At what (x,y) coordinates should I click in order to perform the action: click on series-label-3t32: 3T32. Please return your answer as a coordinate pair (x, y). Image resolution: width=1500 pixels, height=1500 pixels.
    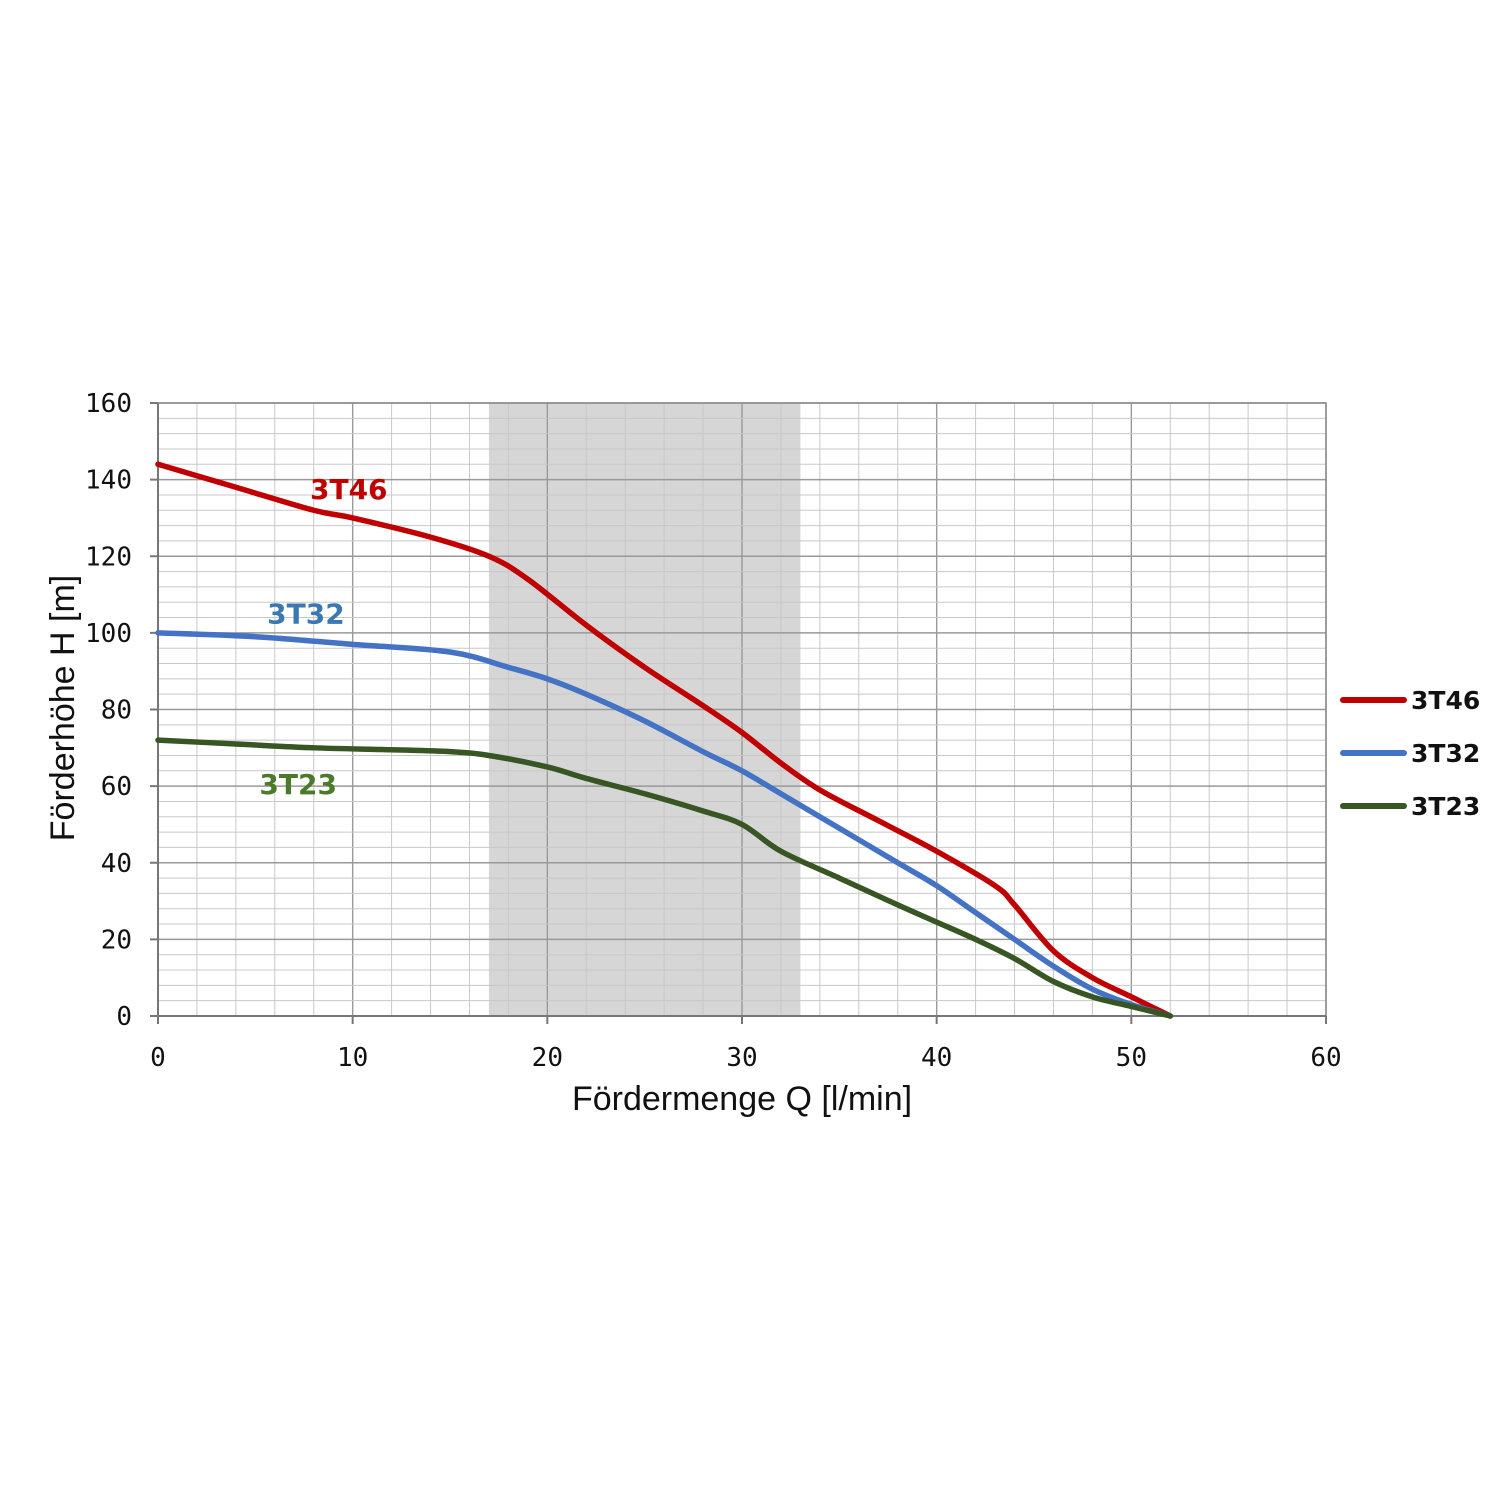
    Looking at the image, I should click on (306, 613).